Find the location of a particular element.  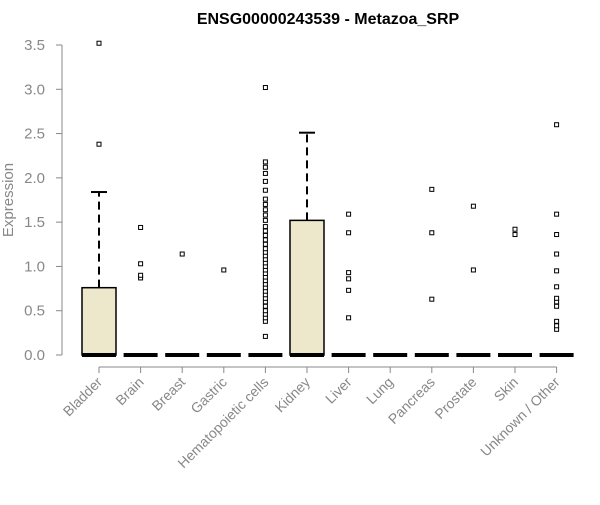

y-tick-label: 2.5 is located at coordinates (34, 134).